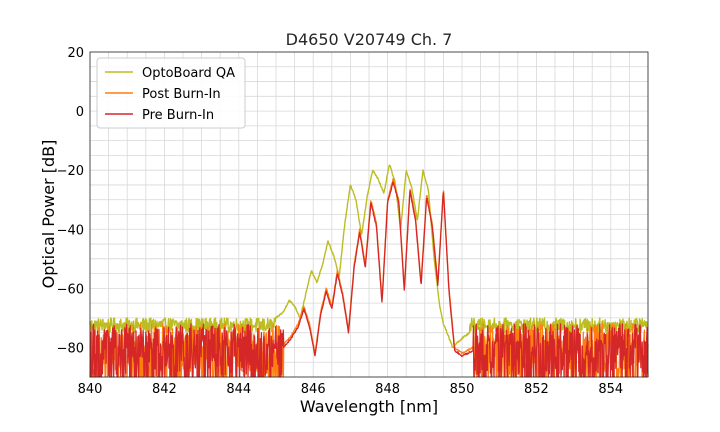 Image resolution: width=720 pixels, height=432 pixels. Describe the element at coordinates (181, 94) in the screenshot. I see `legend-label: Post Burn-In` at that location.